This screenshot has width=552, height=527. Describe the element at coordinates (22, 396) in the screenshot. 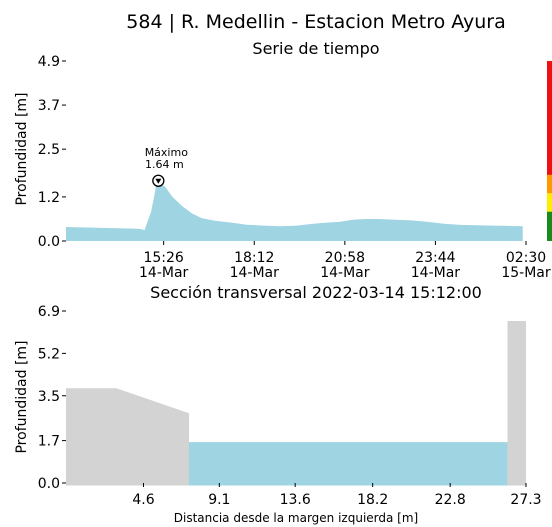

I see `cross-section-ylabel: Profundidad [m]` at that location.